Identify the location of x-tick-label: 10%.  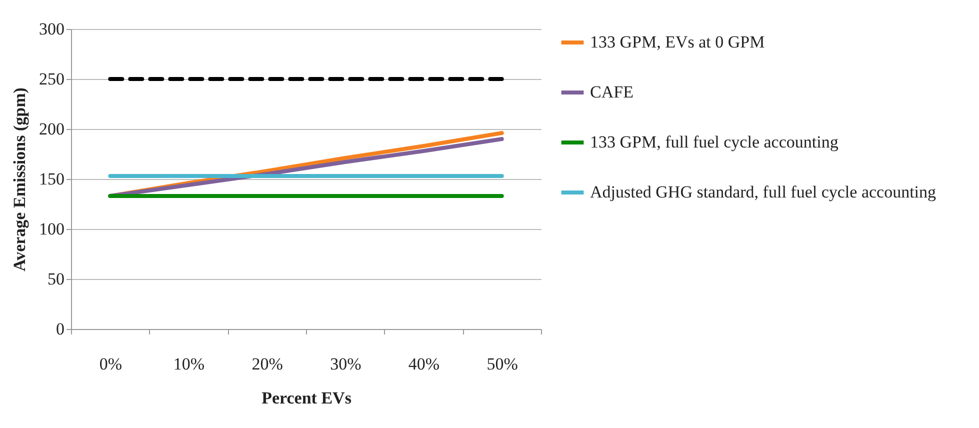
(189, 364).